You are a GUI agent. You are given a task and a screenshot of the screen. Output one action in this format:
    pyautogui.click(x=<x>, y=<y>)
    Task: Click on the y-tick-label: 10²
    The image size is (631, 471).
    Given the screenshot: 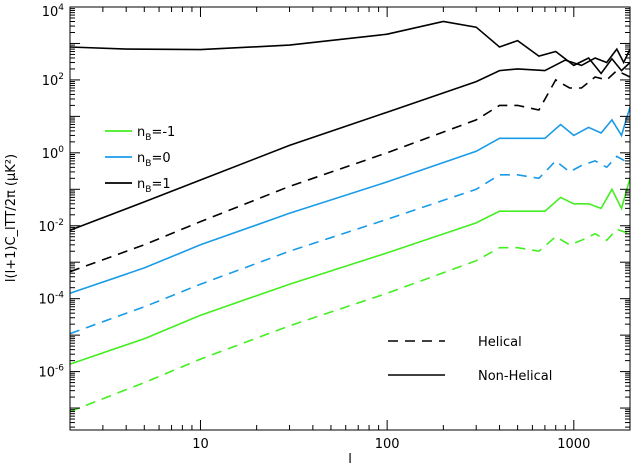 What is the action you would take?
    pyautogui.click(x=53, y=80)
    